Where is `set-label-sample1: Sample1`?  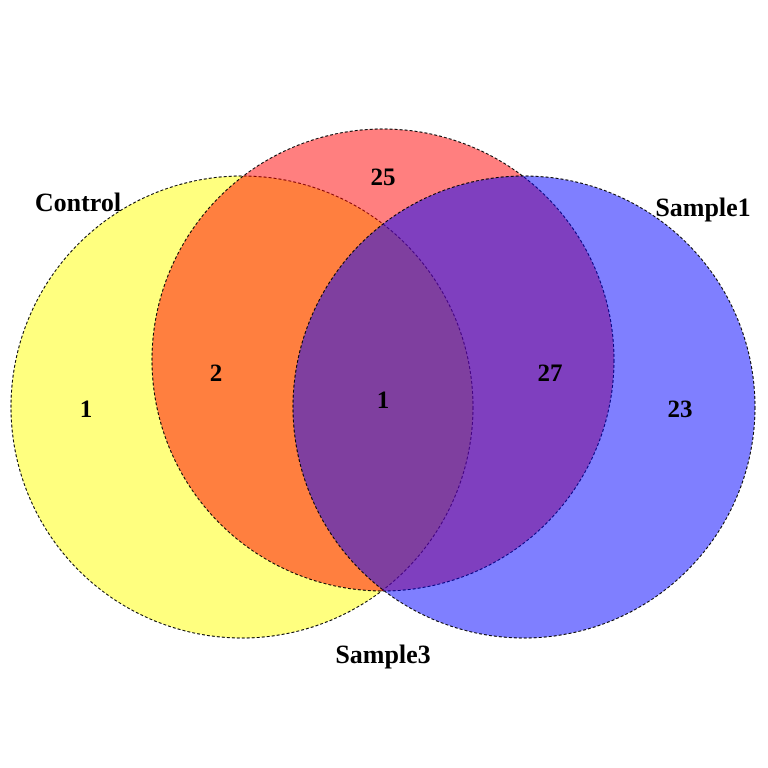 set-label-sample1: Sample1 is located at coordinates (702, 207).